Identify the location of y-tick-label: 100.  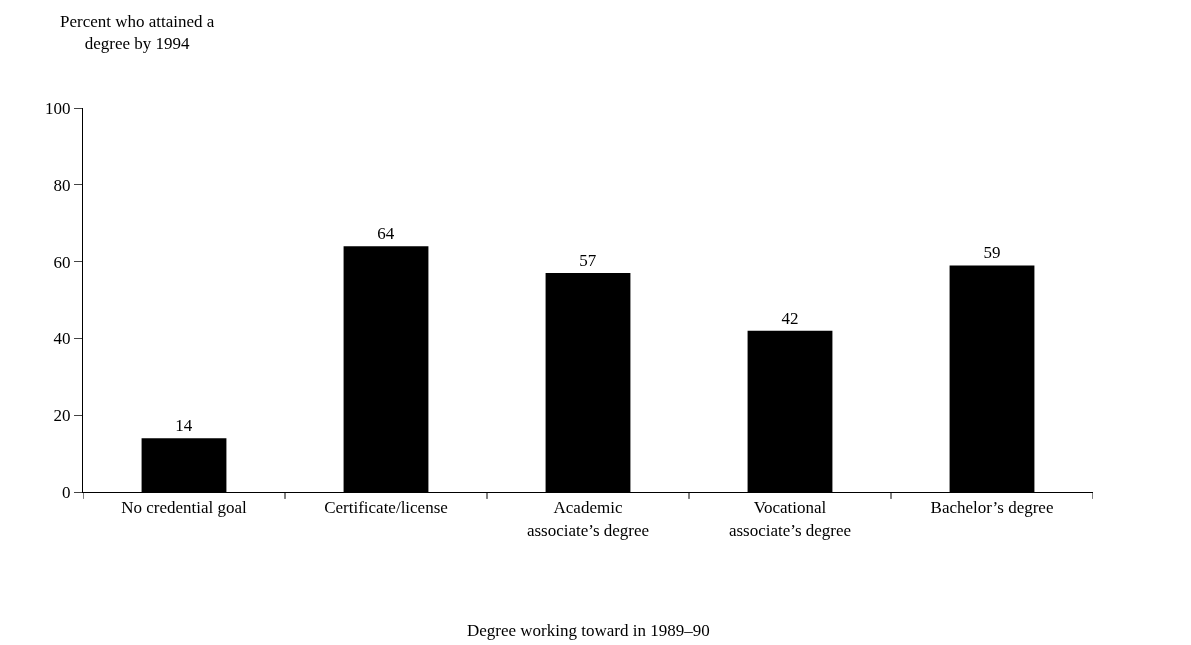
(58, 108).